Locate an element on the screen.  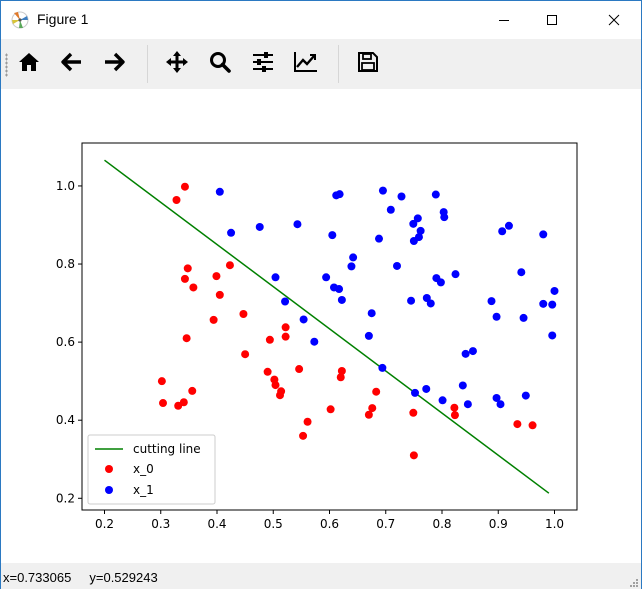
legend-label-cutting-line: cutting line is located at coordinates (167, 449).